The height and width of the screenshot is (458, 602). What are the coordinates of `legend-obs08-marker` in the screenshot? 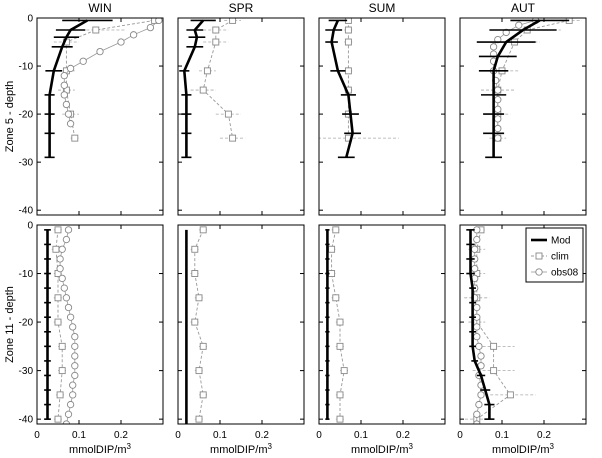 It's located at (539, 272).